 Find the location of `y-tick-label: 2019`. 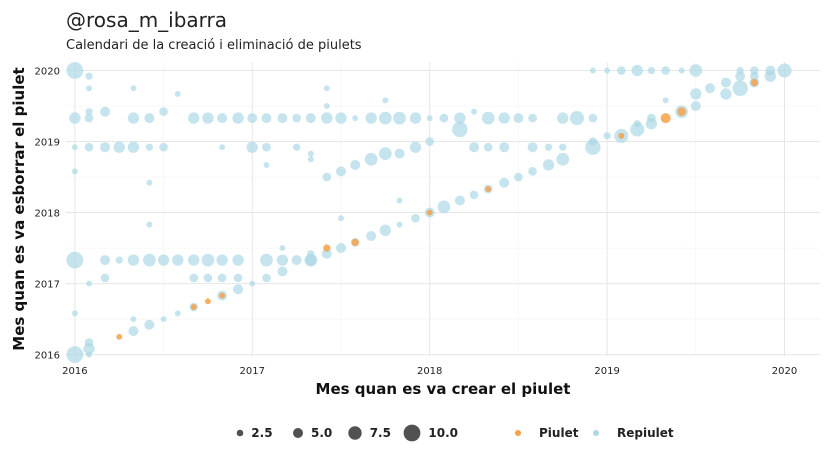

y-tick-label: 2019 is located at coordinates (47, 143).